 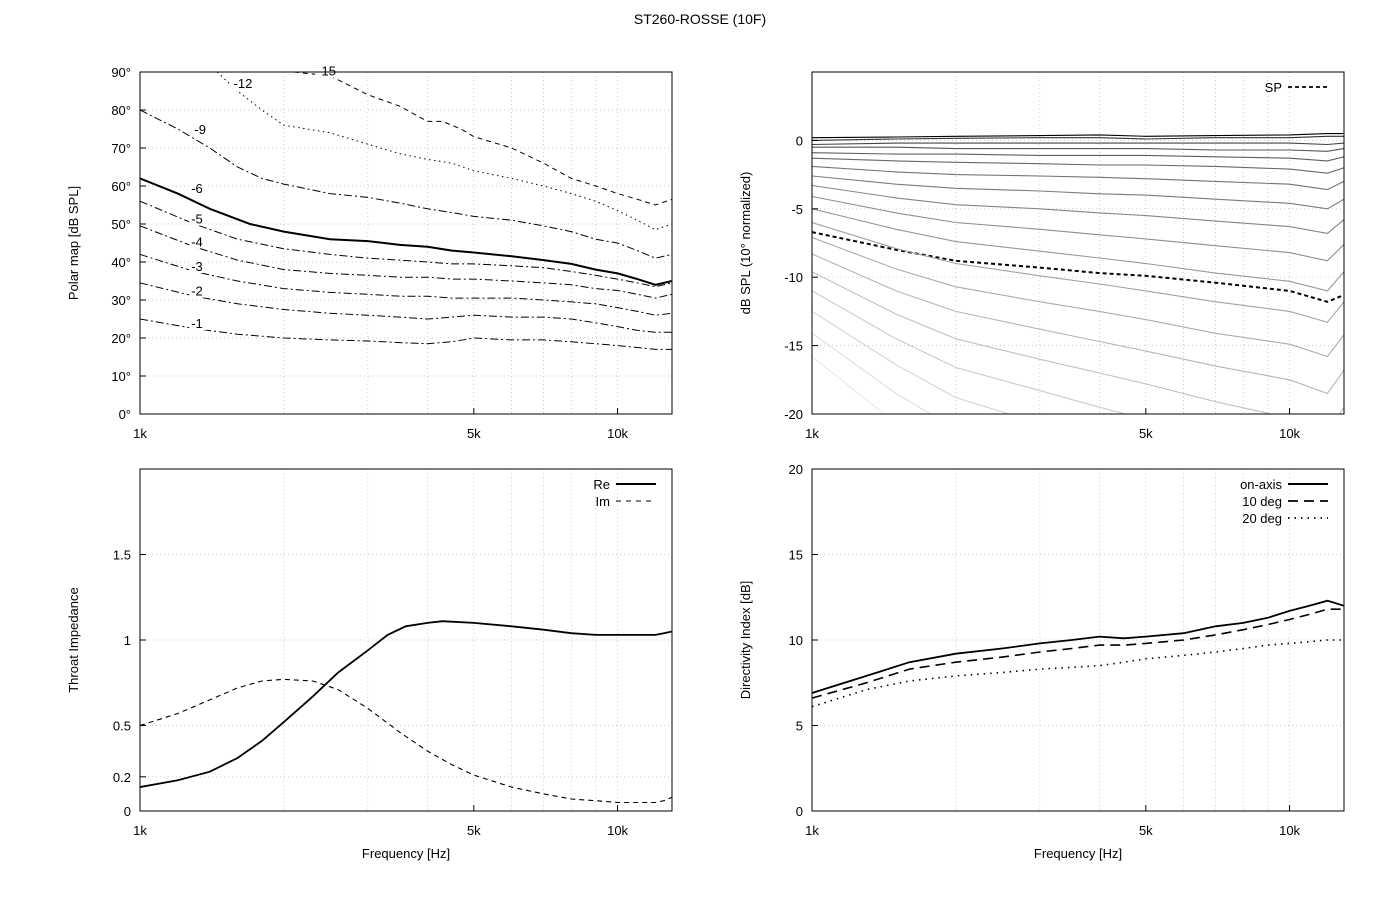 What do you see at coordinates (122, 555) in the screenshot?
I see `y-tick-label: 1.5` at bounding box center [122, 555].